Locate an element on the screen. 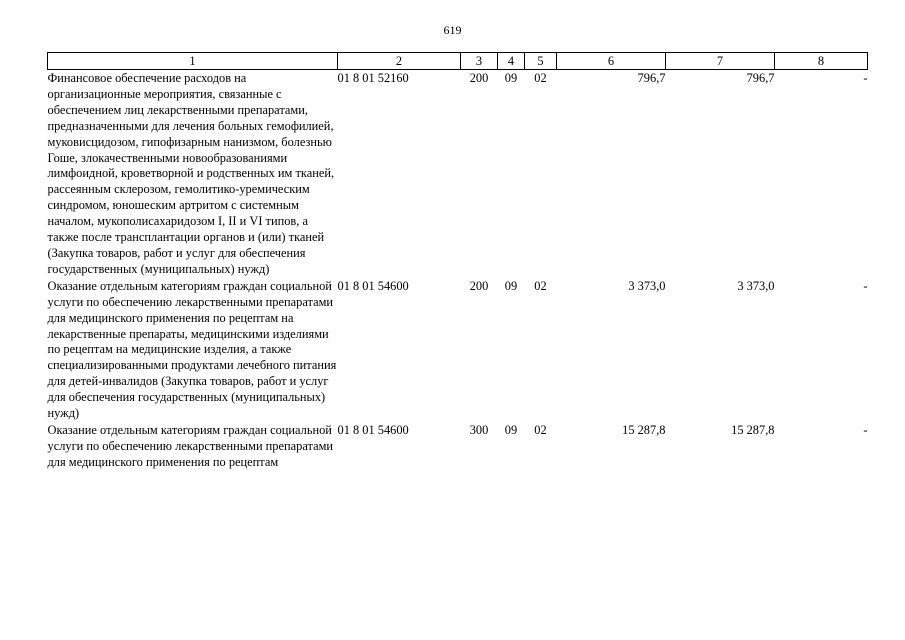 The image size is (905, 640). row-col7: 15 287,8 is located at coordinates (753, 429).